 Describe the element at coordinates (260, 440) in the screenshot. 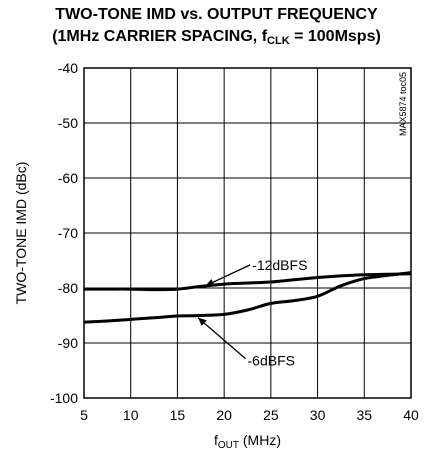

I see `x-axis-label-suffix: (MHz)` at that location.